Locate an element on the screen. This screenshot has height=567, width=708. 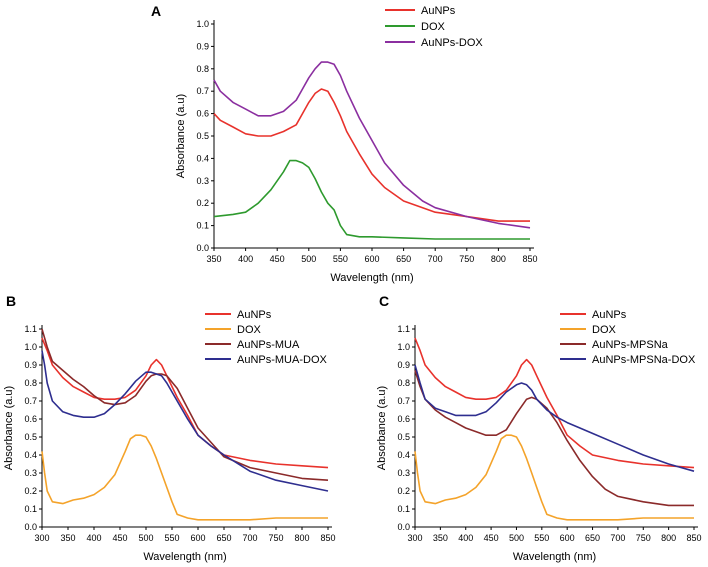
legend-label: AuNPs-MUA-DOX is located at coordinates (282, 360).